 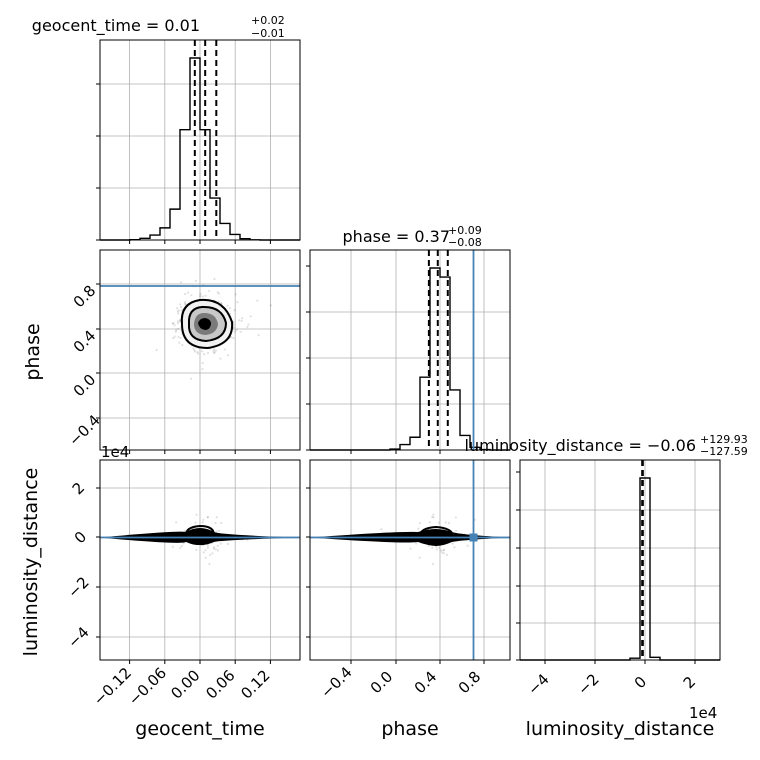 What do you see at coordinates (465, 230) in the screenshot?
I see `title-phase-plus: +0.09` at bounding box center [465, 230].